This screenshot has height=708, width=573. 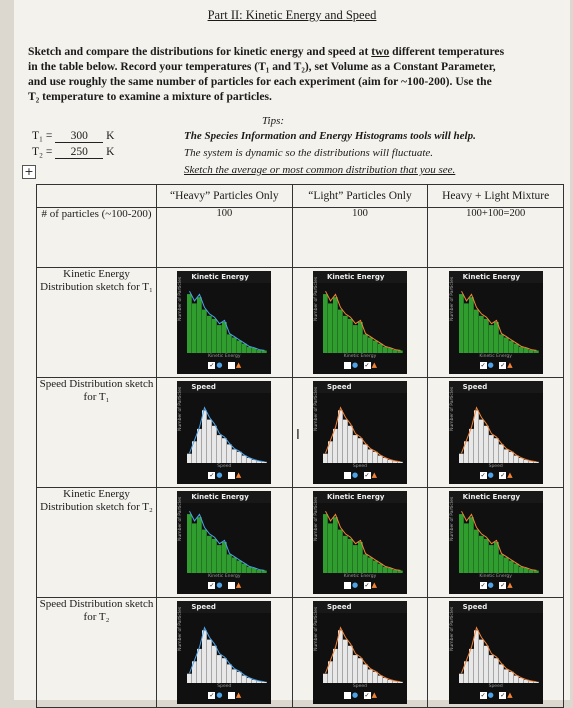 What do you see at coordinates (495, 686) in the screenshot?
I see `panel-xlabel: Speed` at bounding box center [495, 686].